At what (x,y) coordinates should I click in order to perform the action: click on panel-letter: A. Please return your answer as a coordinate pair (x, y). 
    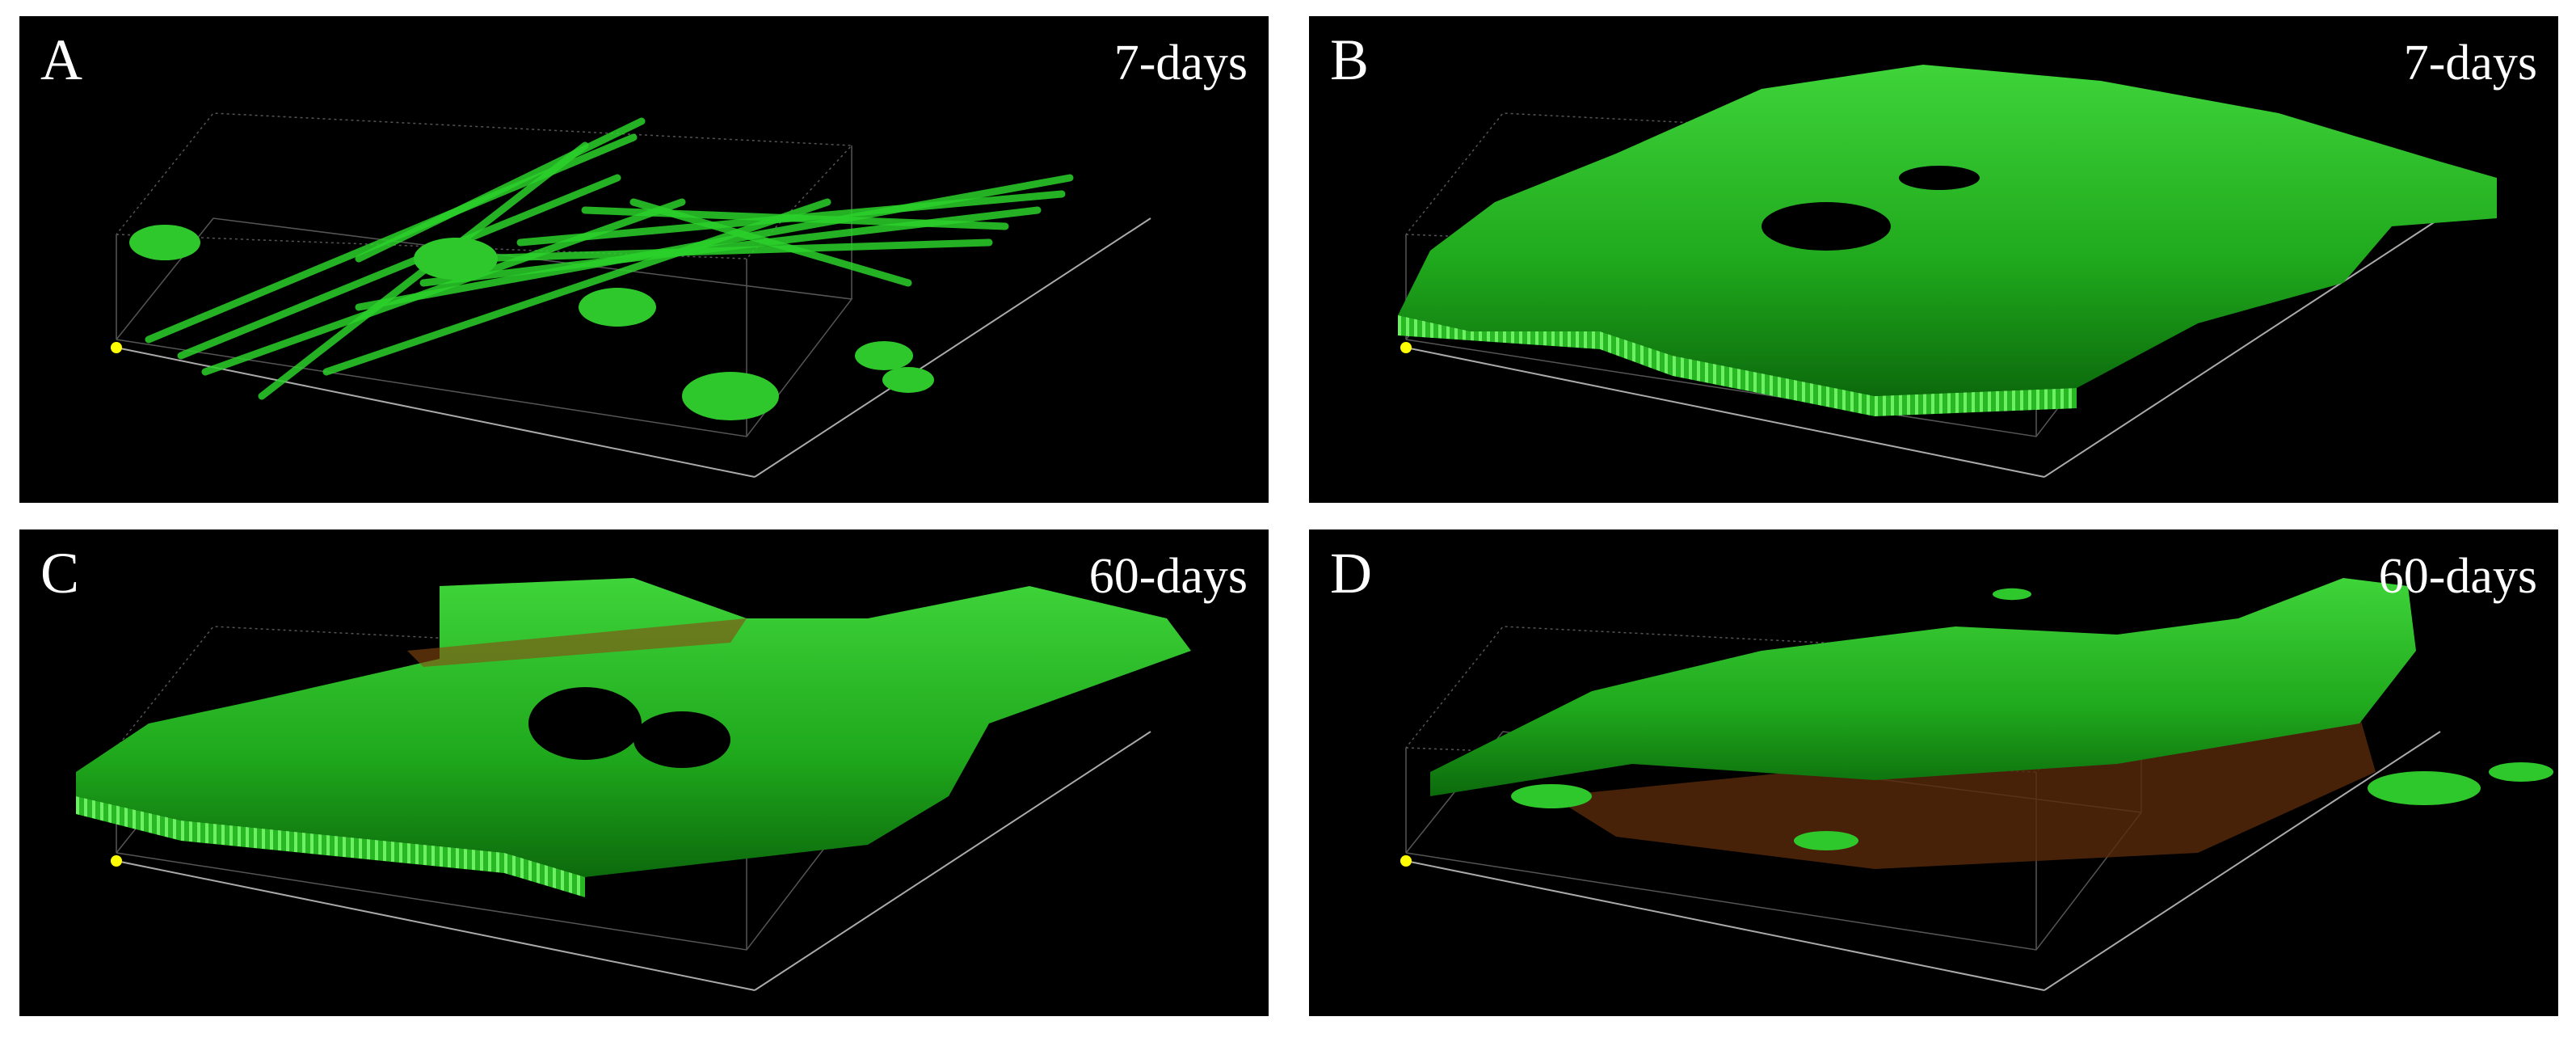
    Looking at the image, I should click on (61, 59).